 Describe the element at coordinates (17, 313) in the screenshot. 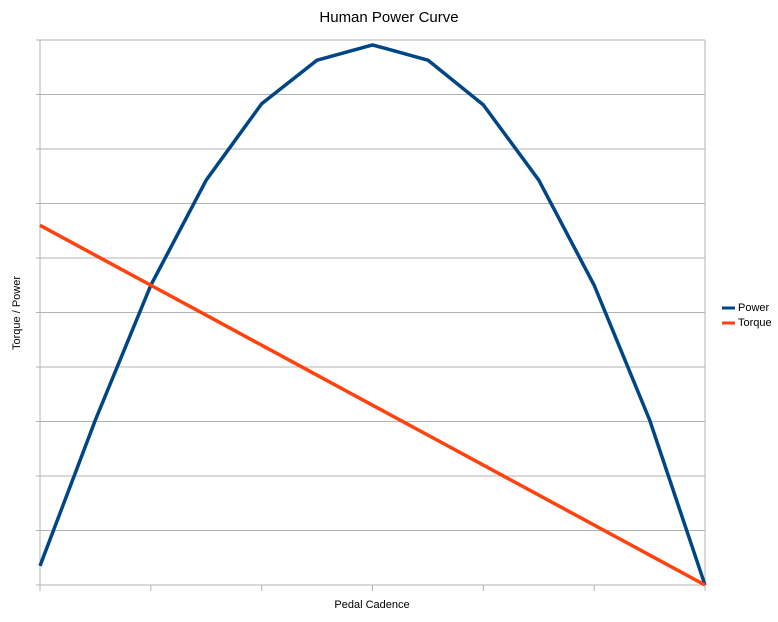

I see `y-axis-label: Torque / Power` at that location.